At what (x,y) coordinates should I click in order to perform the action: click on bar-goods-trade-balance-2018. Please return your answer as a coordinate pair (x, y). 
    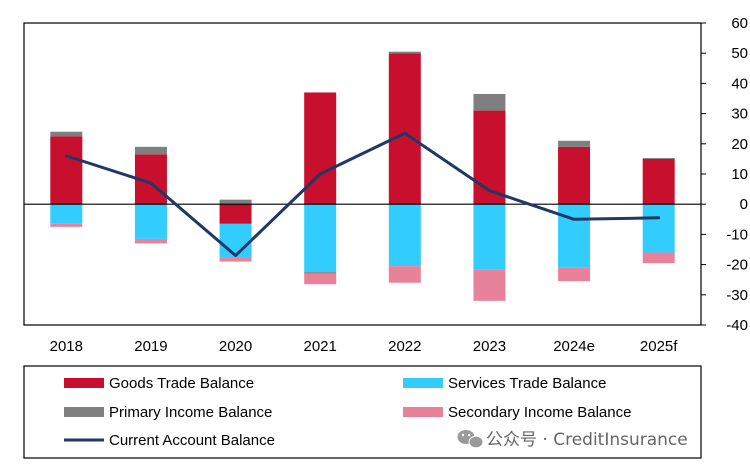
    Looking at the image, I should click on (66, 170).